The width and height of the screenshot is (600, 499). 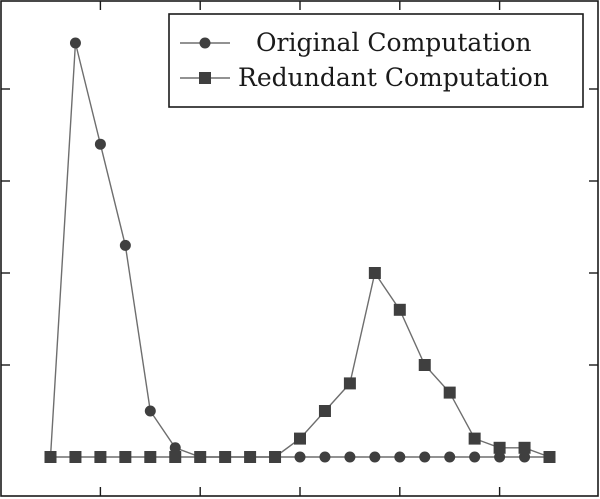 I want to click on legend-entry-original: Original Computation, so click(x=356, y=42).